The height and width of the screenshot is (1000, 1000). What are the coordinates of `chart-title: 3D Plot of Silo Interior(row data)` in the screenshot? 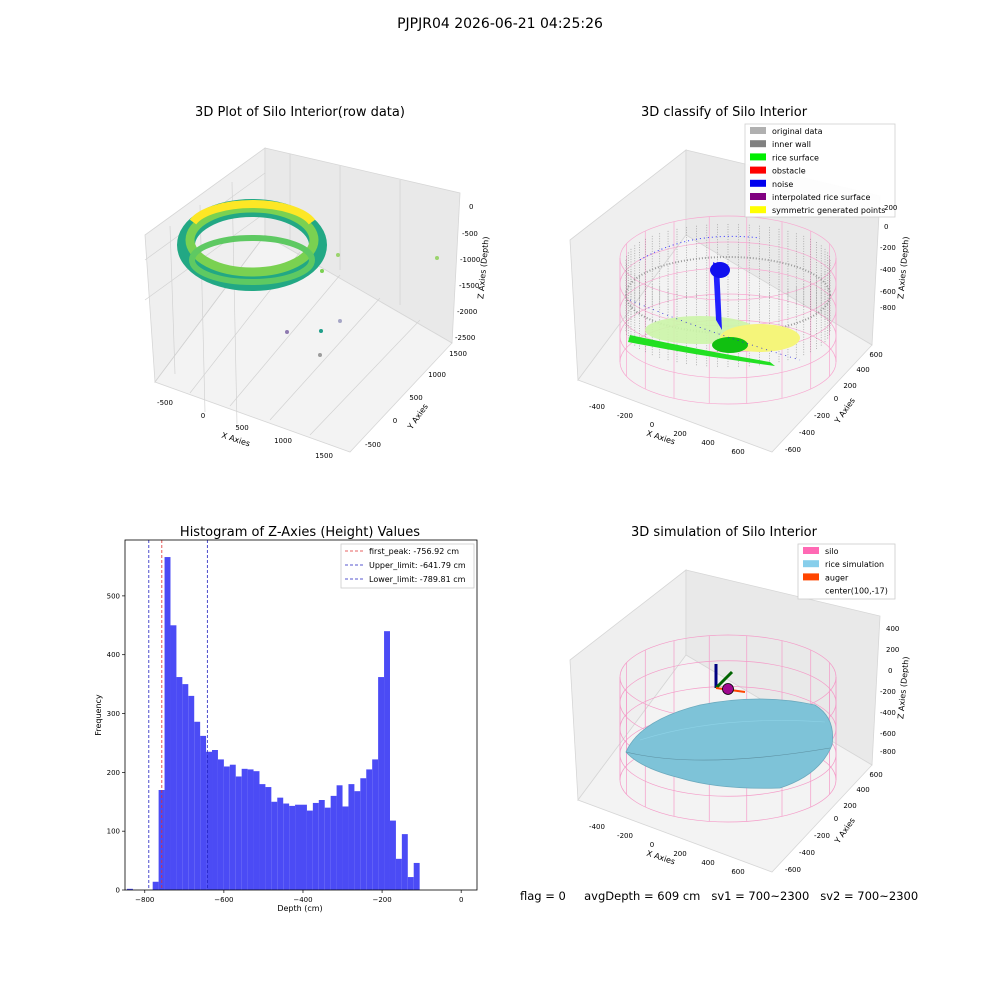 It's located at (300, 112).